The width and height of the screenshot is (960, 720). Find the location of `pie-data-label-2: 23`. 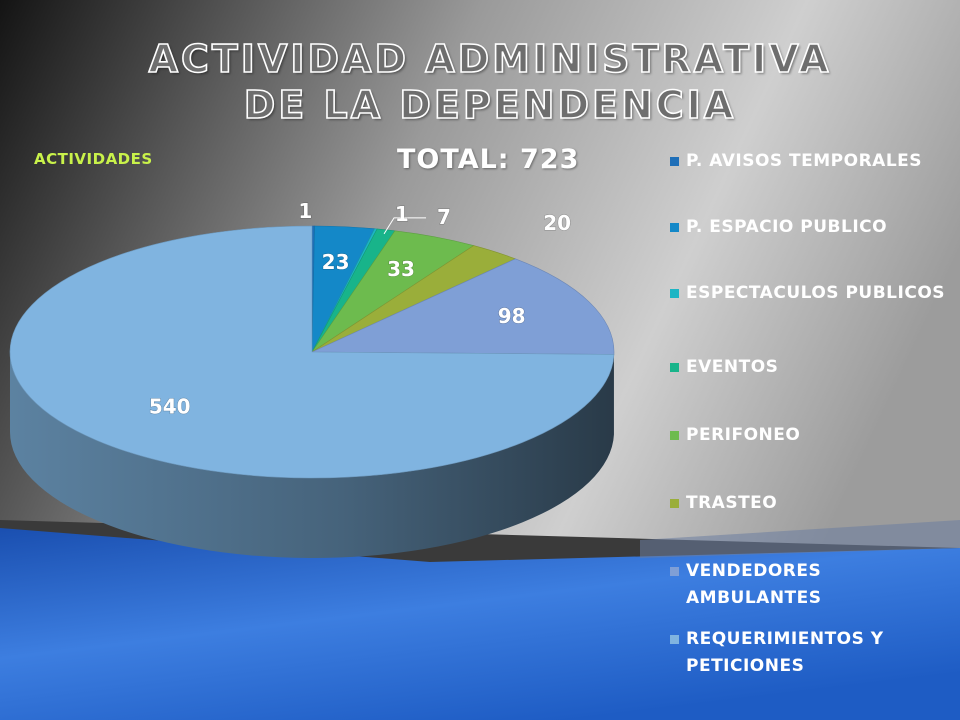

pie-data-label-2: 23 is located at coordinates (336, 262).